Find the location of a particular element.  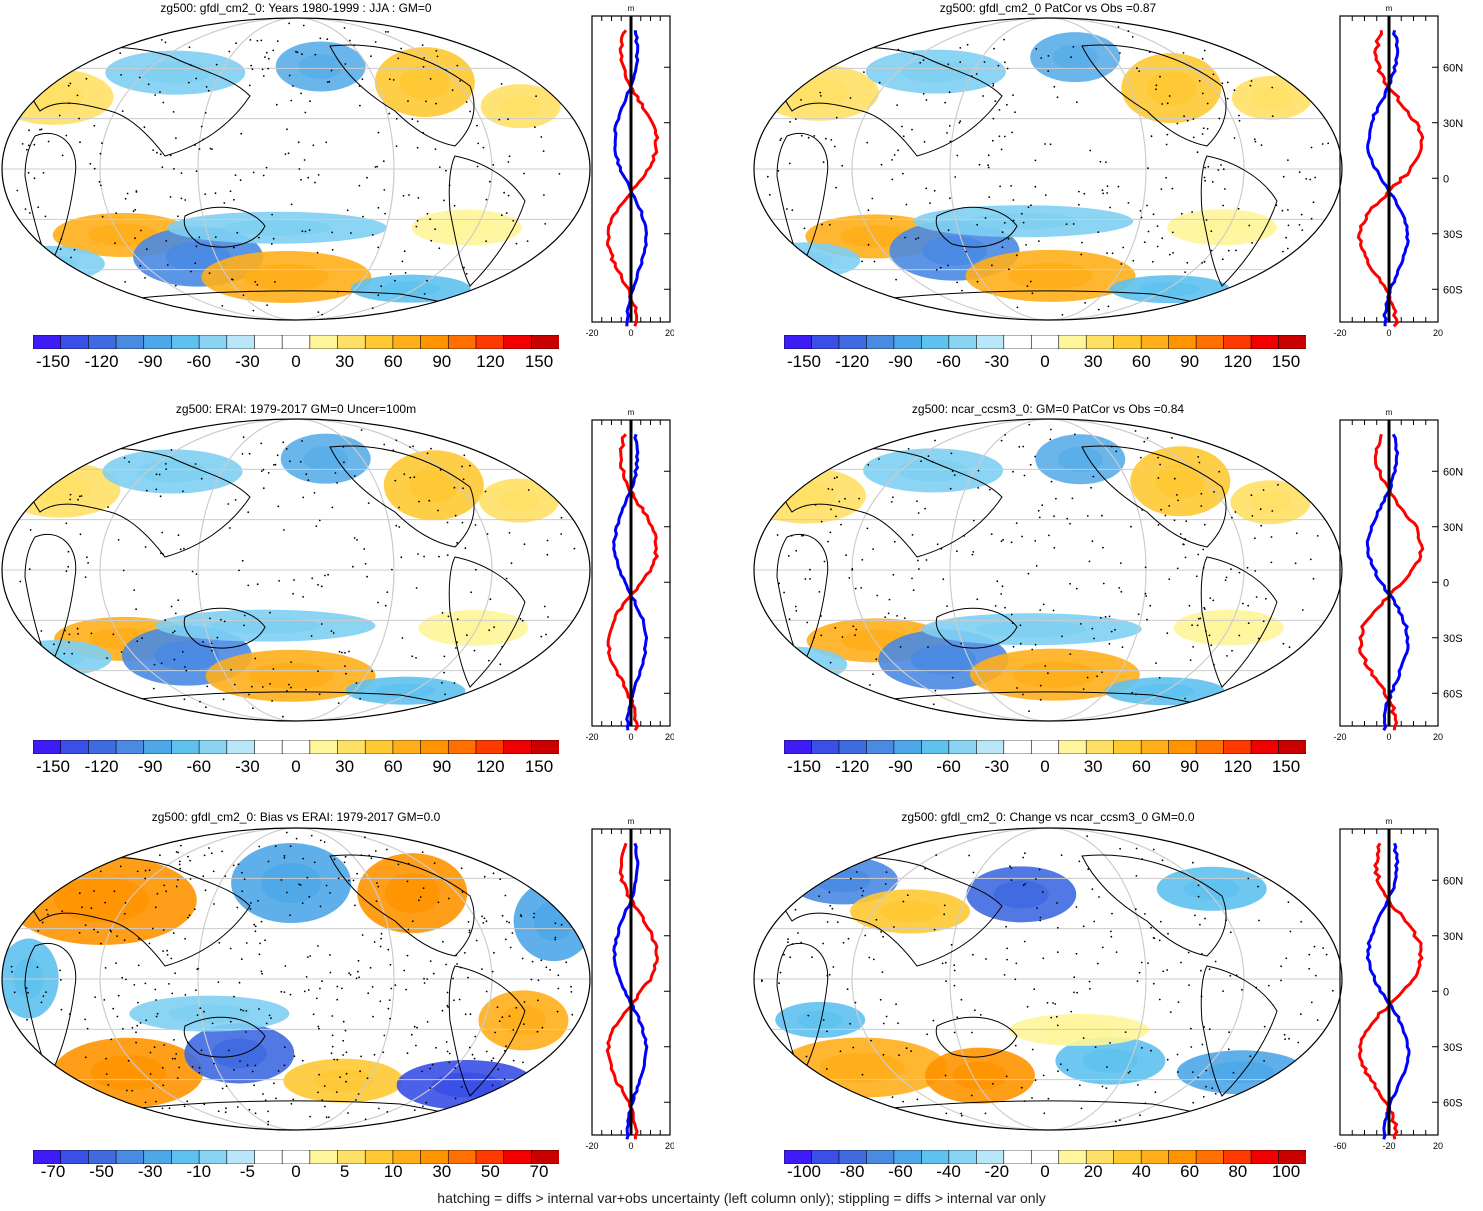

coastline is located at coordinates (135, 101).